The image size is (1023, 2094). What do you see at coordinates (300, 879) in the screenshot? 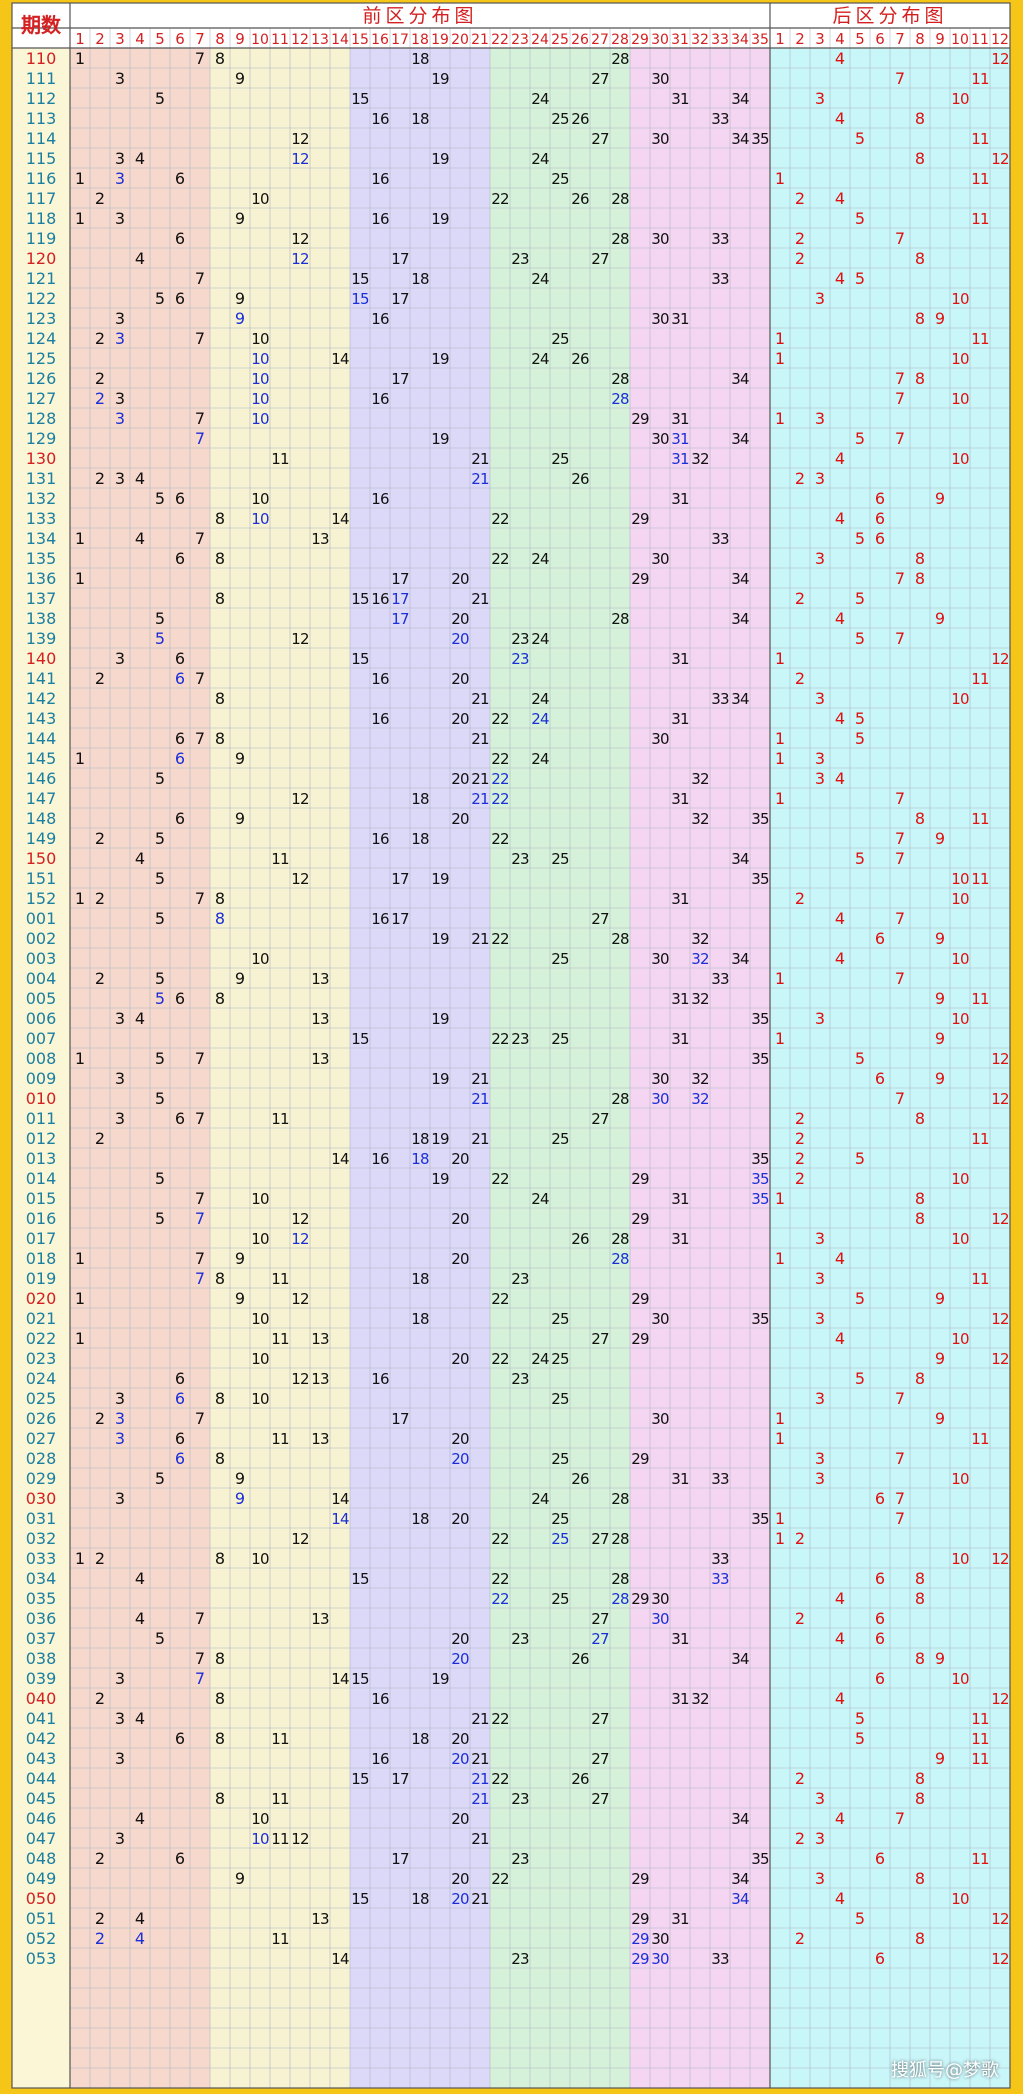
I see `front-ball-mark: 12` at bounding box center [300, 879].